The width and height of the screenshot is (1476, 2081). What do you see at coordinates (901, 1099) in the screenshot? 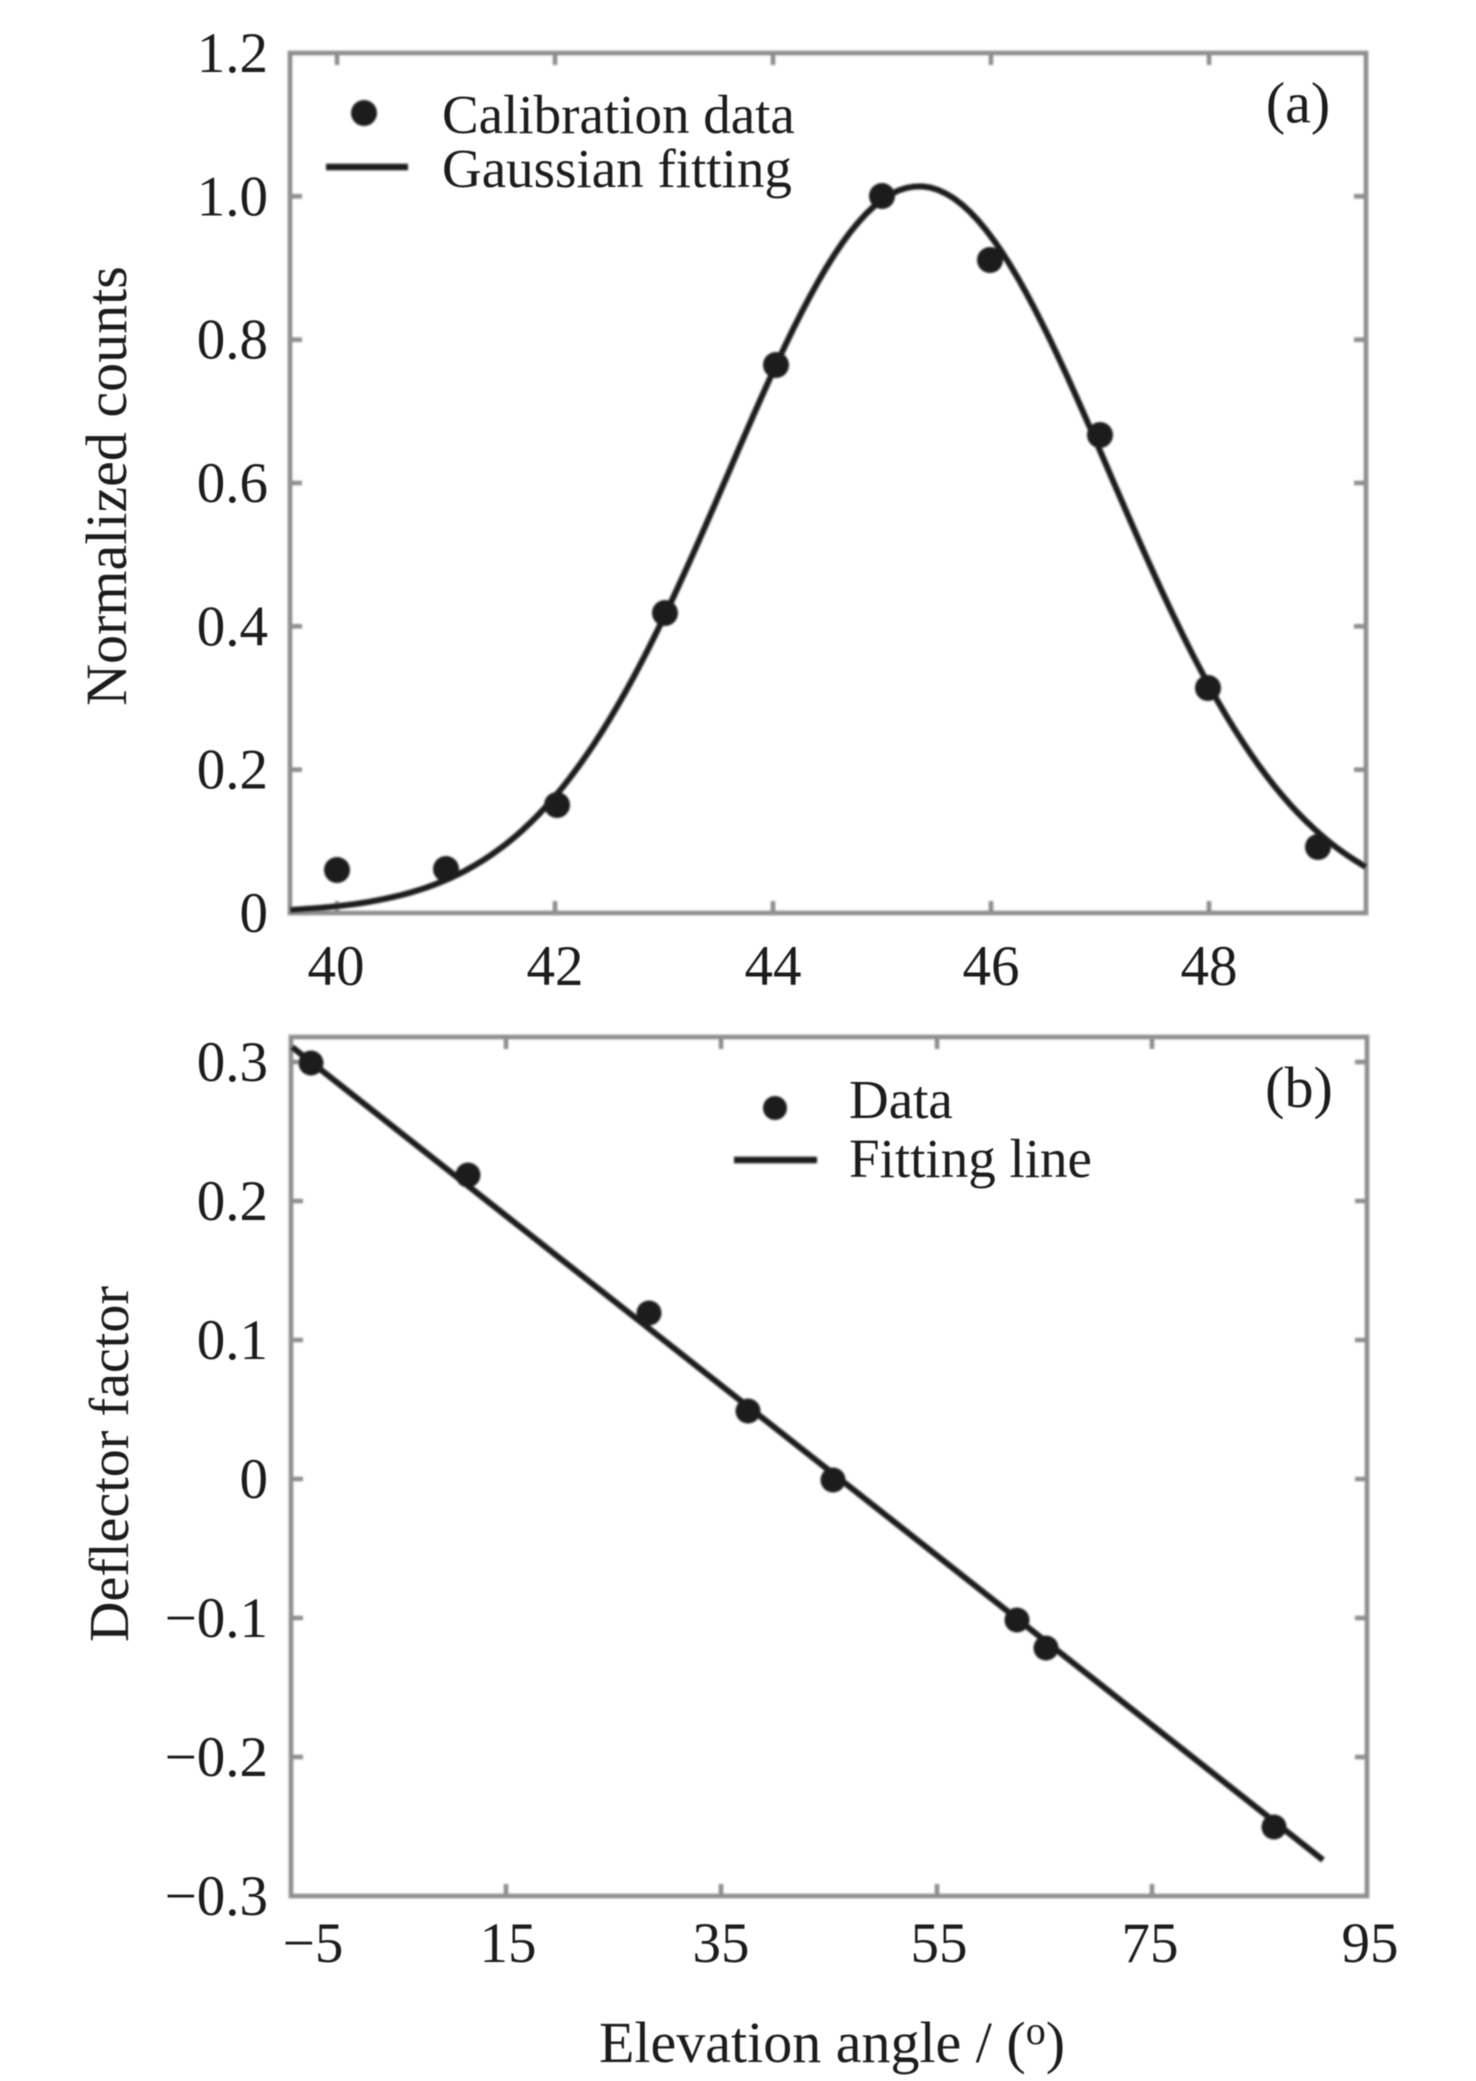
I see `svg-text: Data` at bounding box center [901, 1099].